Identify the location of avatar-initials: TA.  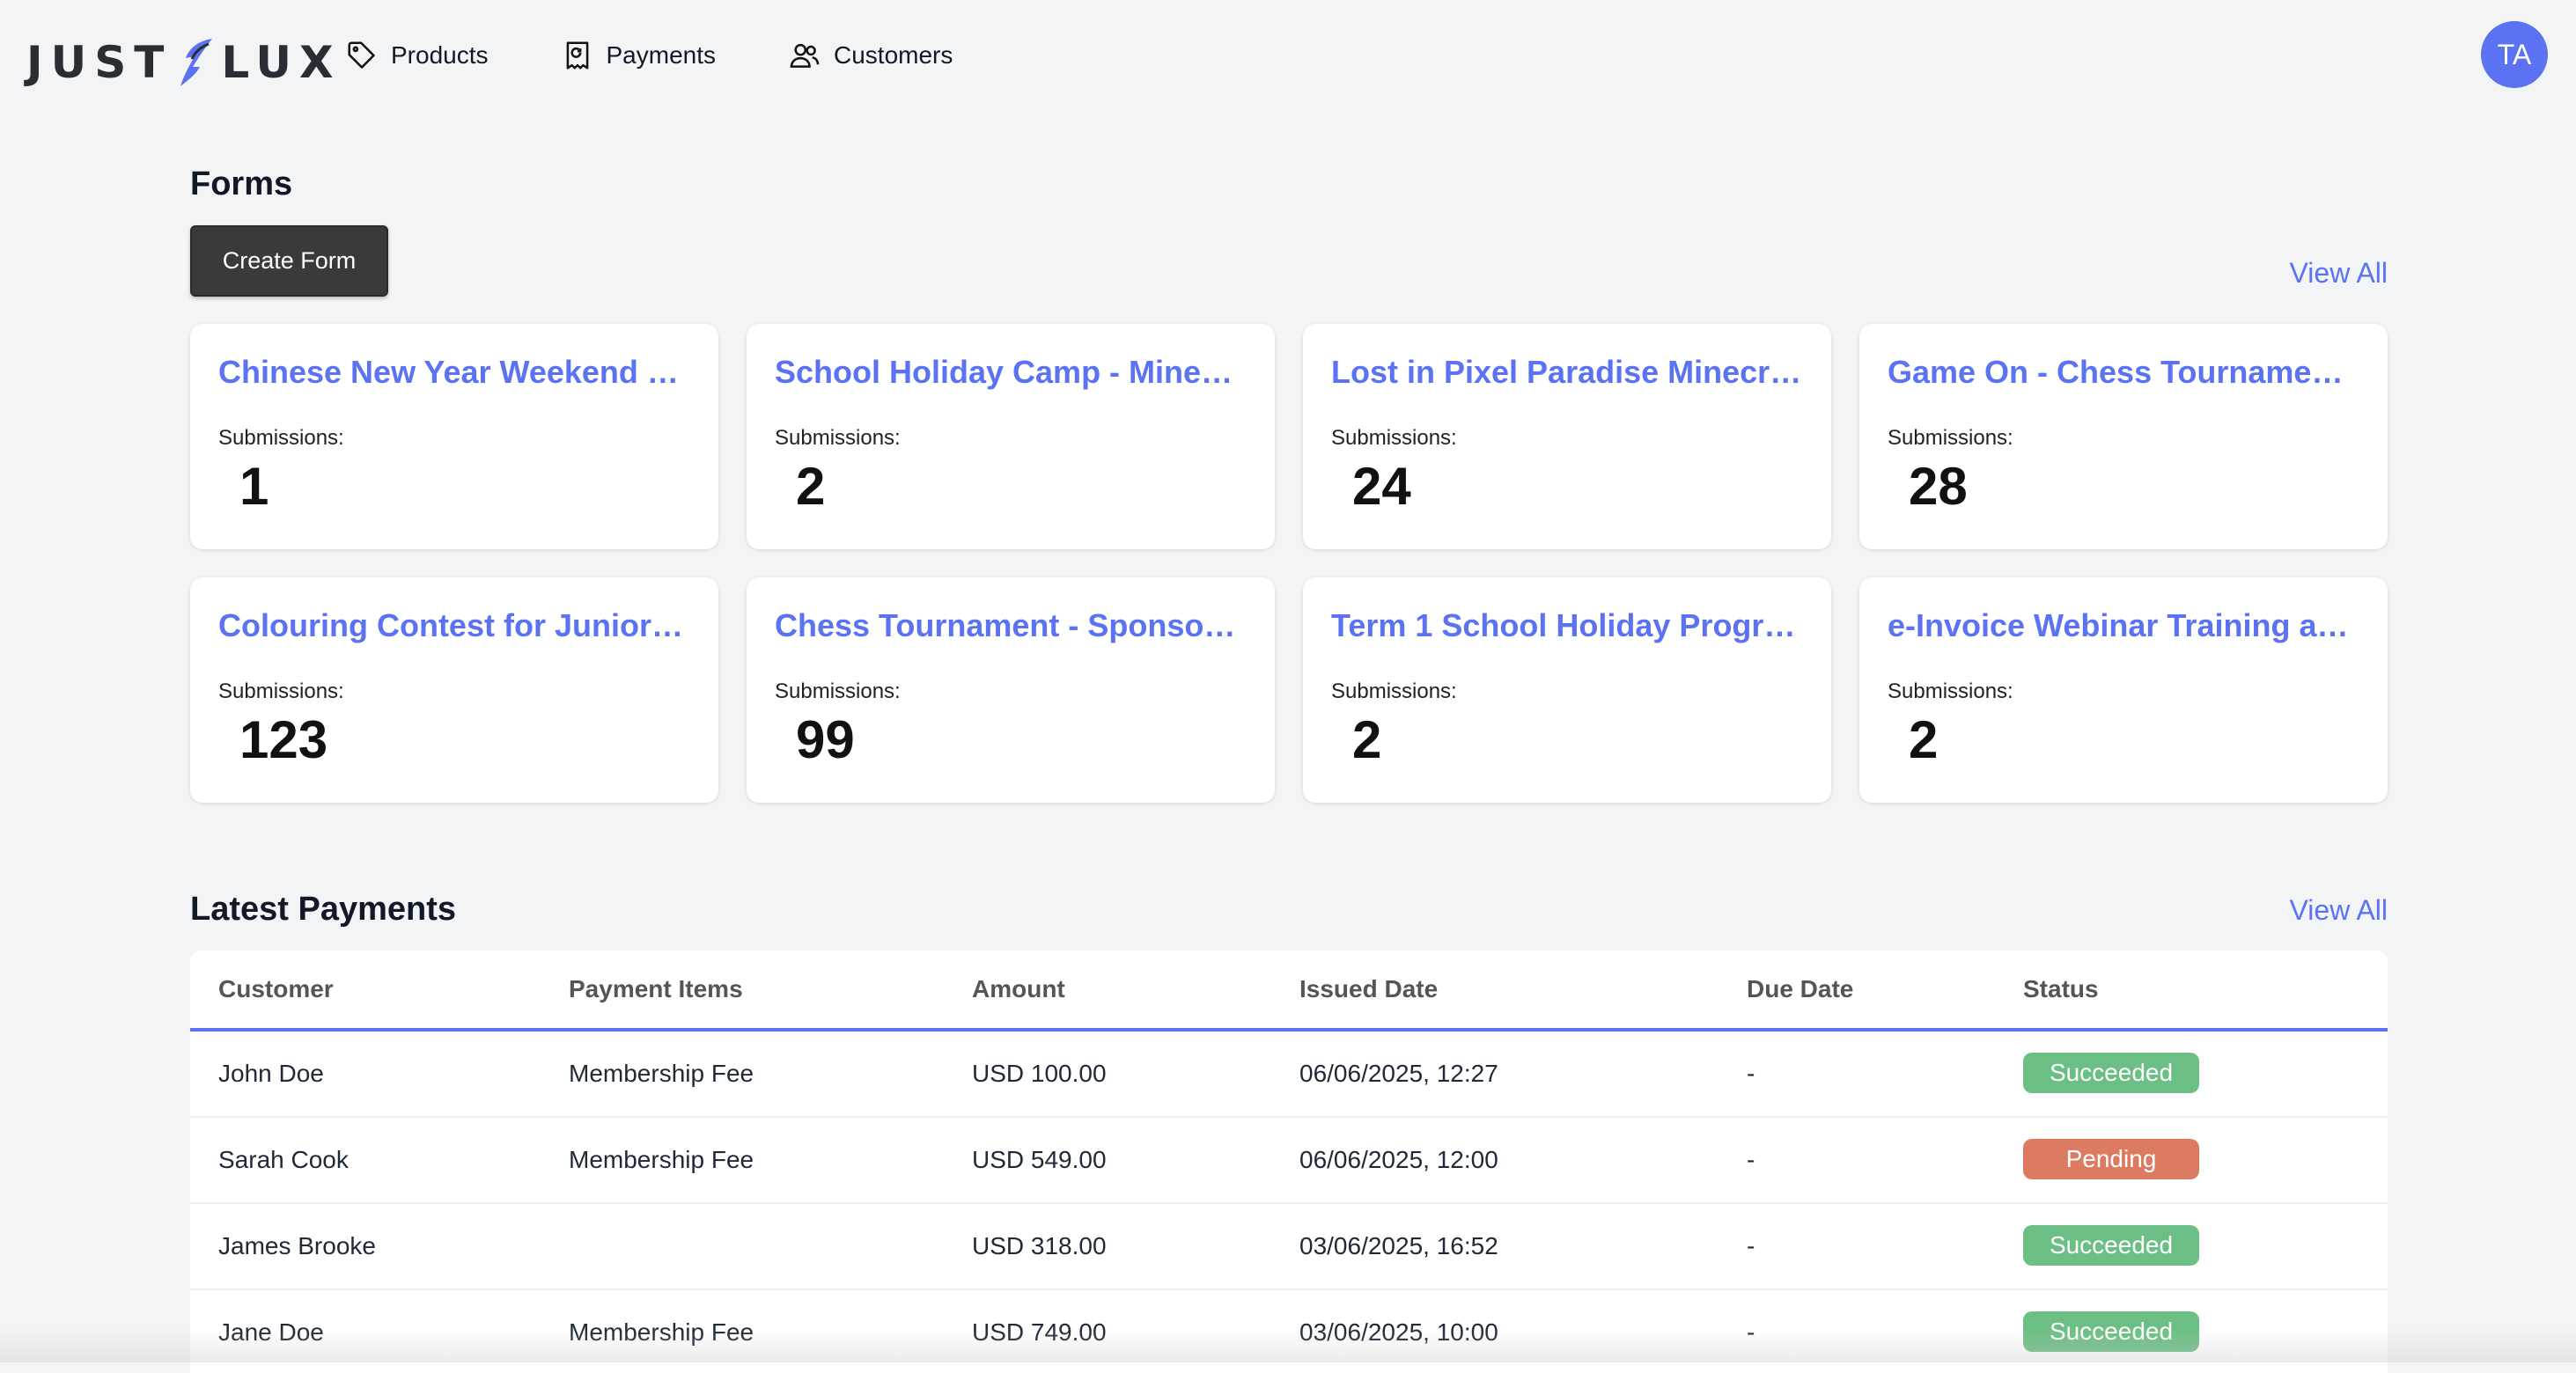
(2515, 55).